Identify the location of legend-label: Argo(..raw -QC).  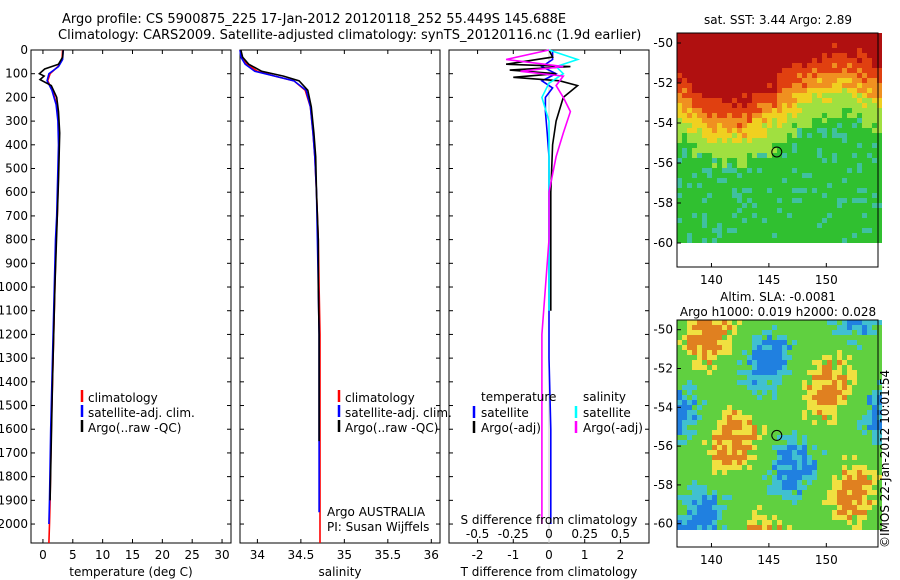
(134, 428).